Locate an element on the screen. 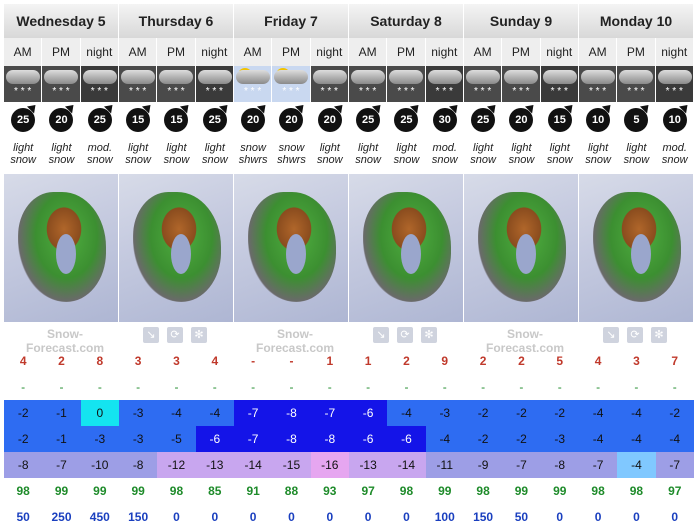  wind-speed: 25 is located at coordinates (368, 120).